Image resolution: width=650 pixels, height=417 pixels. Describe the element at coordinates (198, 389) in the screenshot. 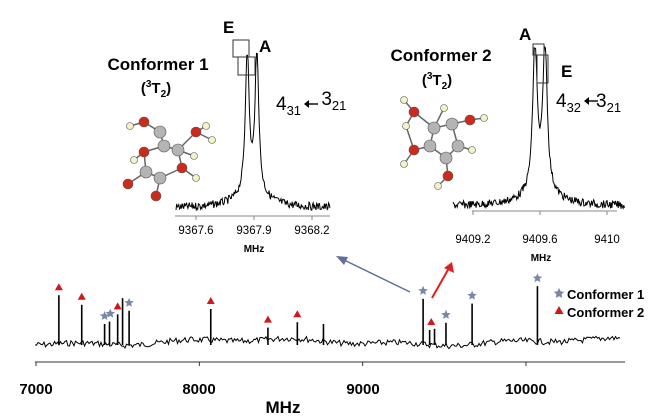

I see `main-x-tick-label: 8000` at that location.